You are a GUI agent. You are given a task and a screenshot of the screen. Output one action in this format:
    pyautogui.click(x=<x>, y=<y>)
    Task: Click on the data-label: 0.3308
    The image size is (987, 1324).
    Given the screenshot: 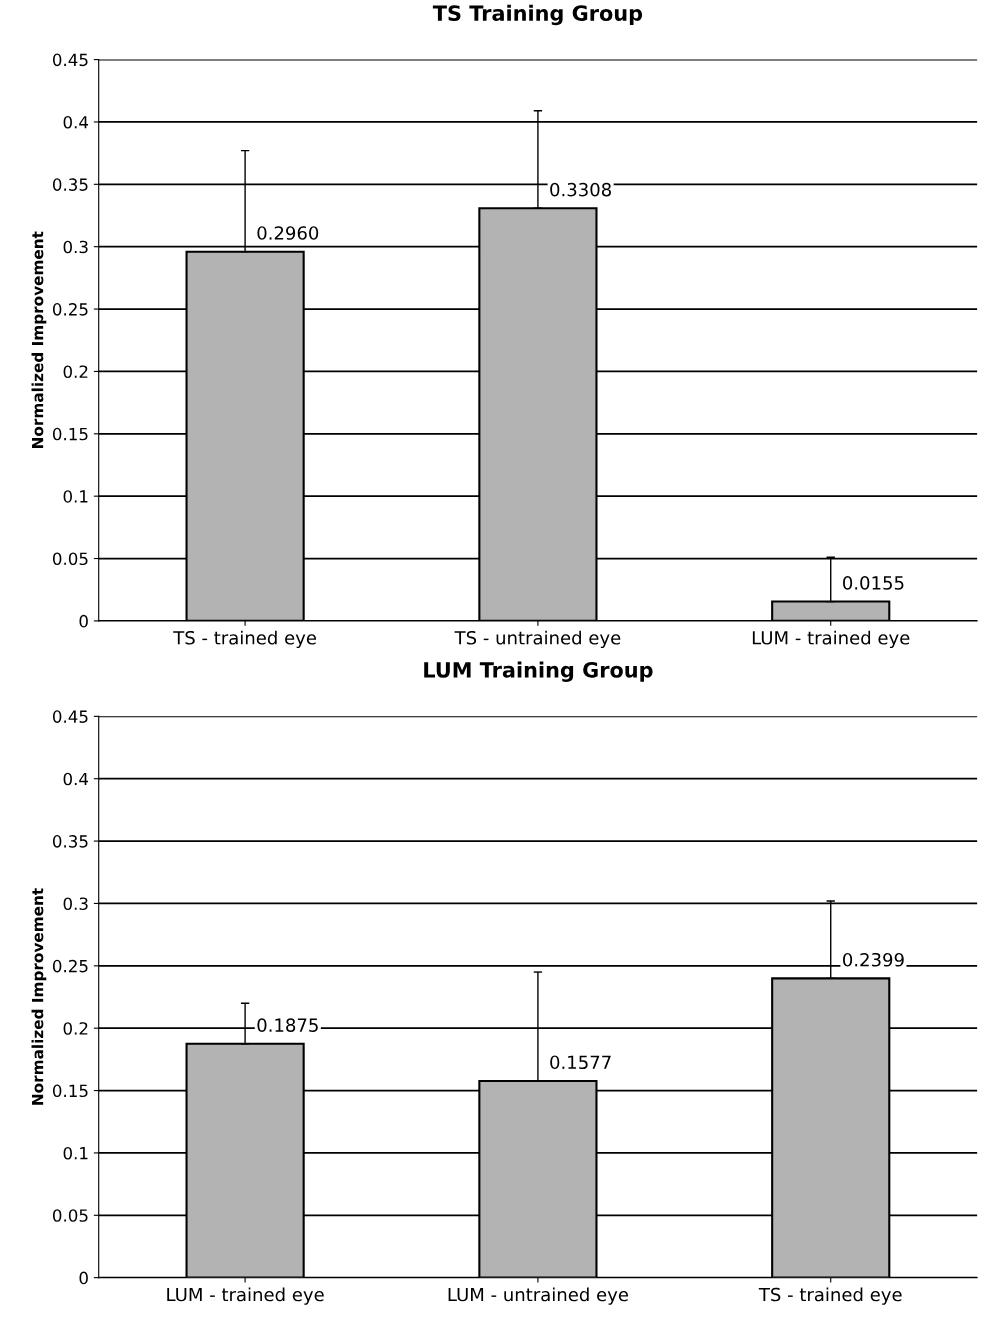 What is the action you would take?
    pyautogui.click(x=580, y=189)
    